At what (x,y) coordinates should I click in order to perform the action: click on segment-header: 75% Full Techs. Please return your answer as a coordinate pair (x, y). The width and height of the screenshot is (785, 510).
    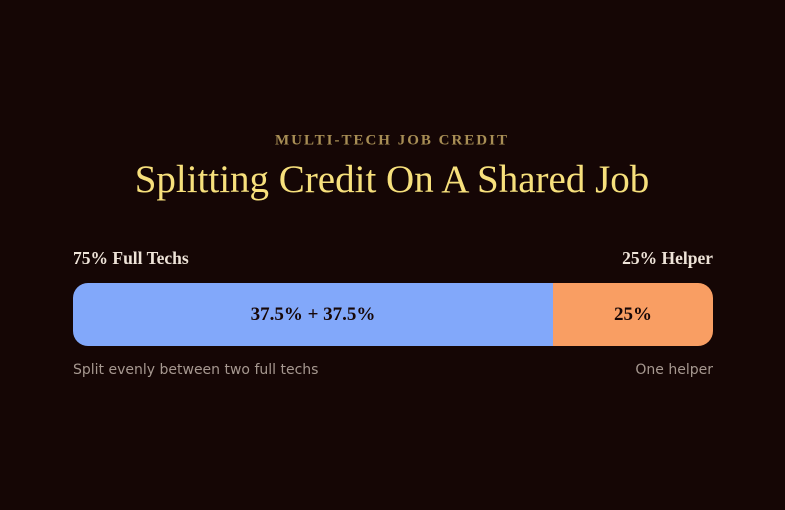
    Looking at the image, I should click on (131, 258).